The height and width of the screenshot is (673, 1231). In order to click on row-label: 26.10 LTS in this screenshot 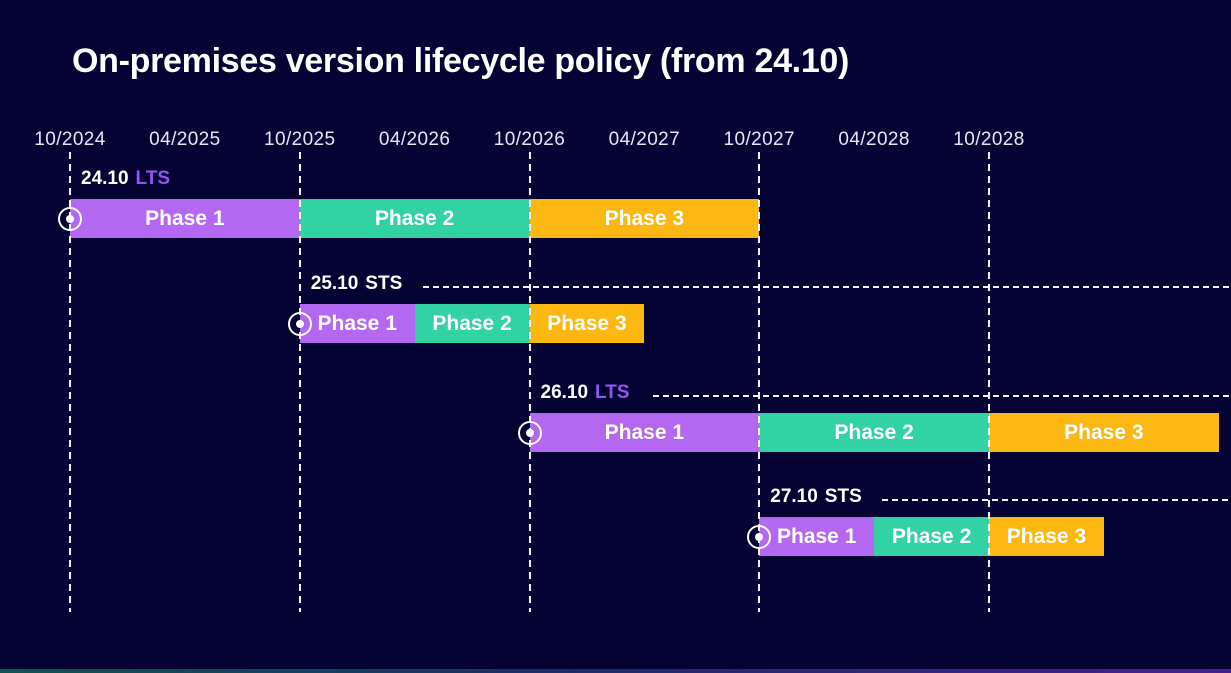, I will do `click(585, 393)`.